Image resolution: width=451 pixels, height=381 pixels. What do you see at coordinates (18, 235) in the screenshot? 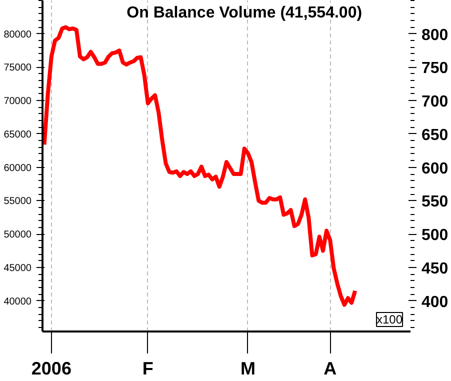
I see `y-tick-label: 50000` at bounding box center [18, 235].